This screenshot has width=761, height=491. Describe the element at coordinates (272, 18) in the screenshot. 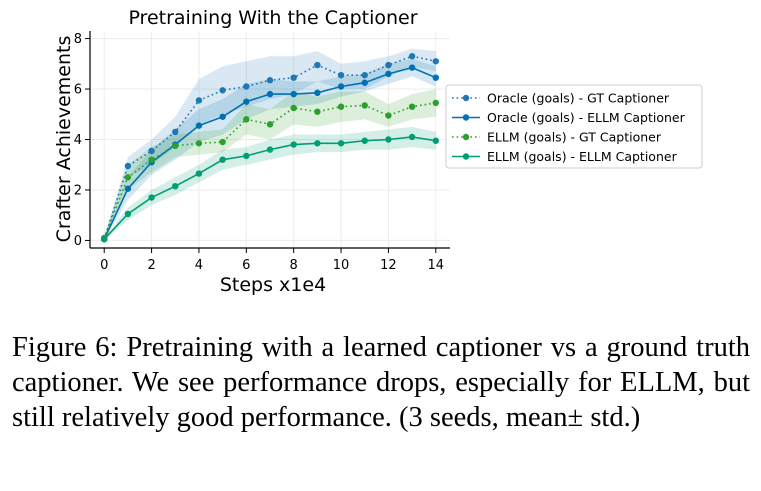

I see `chart-title: Pretraining With the Captioner` at that location.